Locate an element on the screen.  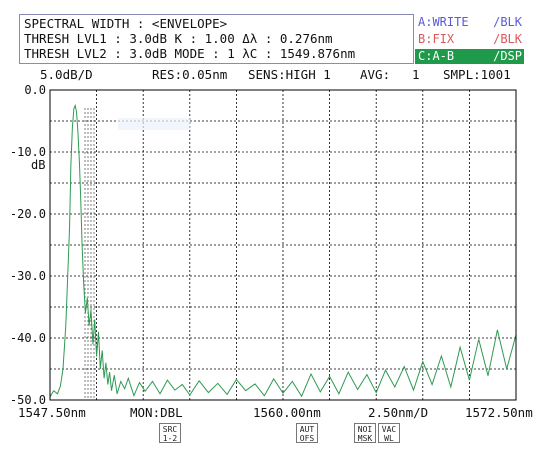
y-unit-label: dB is located at coordinates (38, 165).